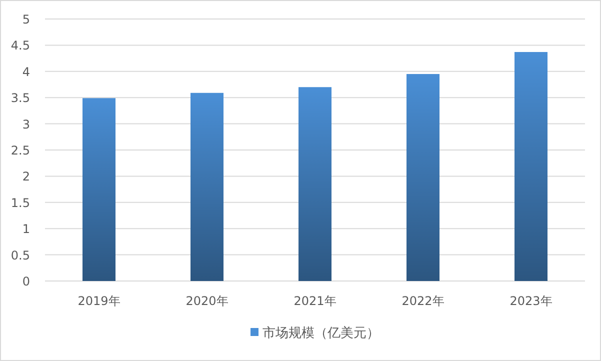 The image size is (601, 361). I want to click on y-tick-label: 3.5, so click(20, 98).